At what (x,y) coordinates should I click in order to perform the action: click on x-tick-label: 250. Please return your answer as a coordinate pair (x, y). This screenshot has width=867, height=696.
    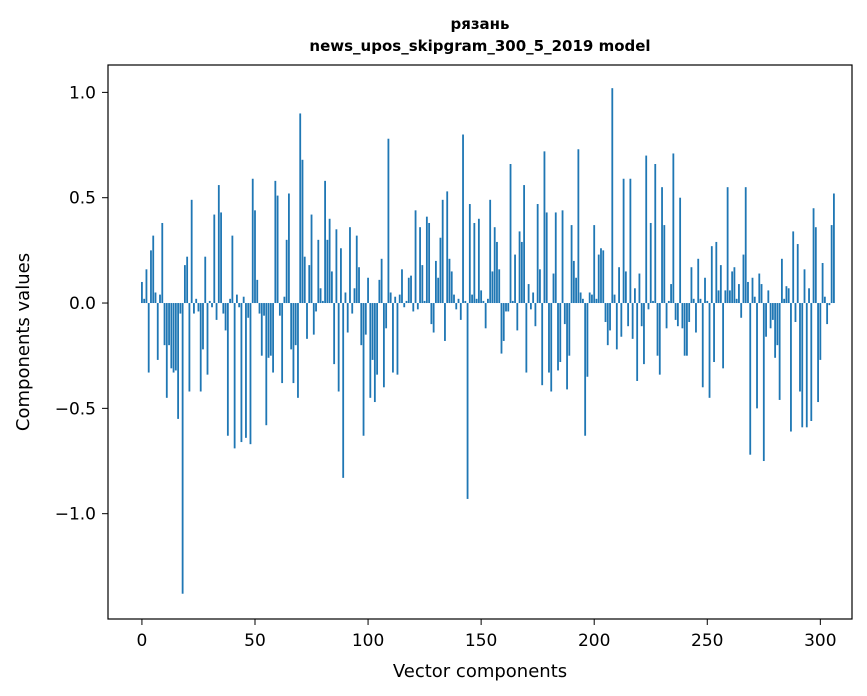
    Looking at the image, I should click on (707, 641).